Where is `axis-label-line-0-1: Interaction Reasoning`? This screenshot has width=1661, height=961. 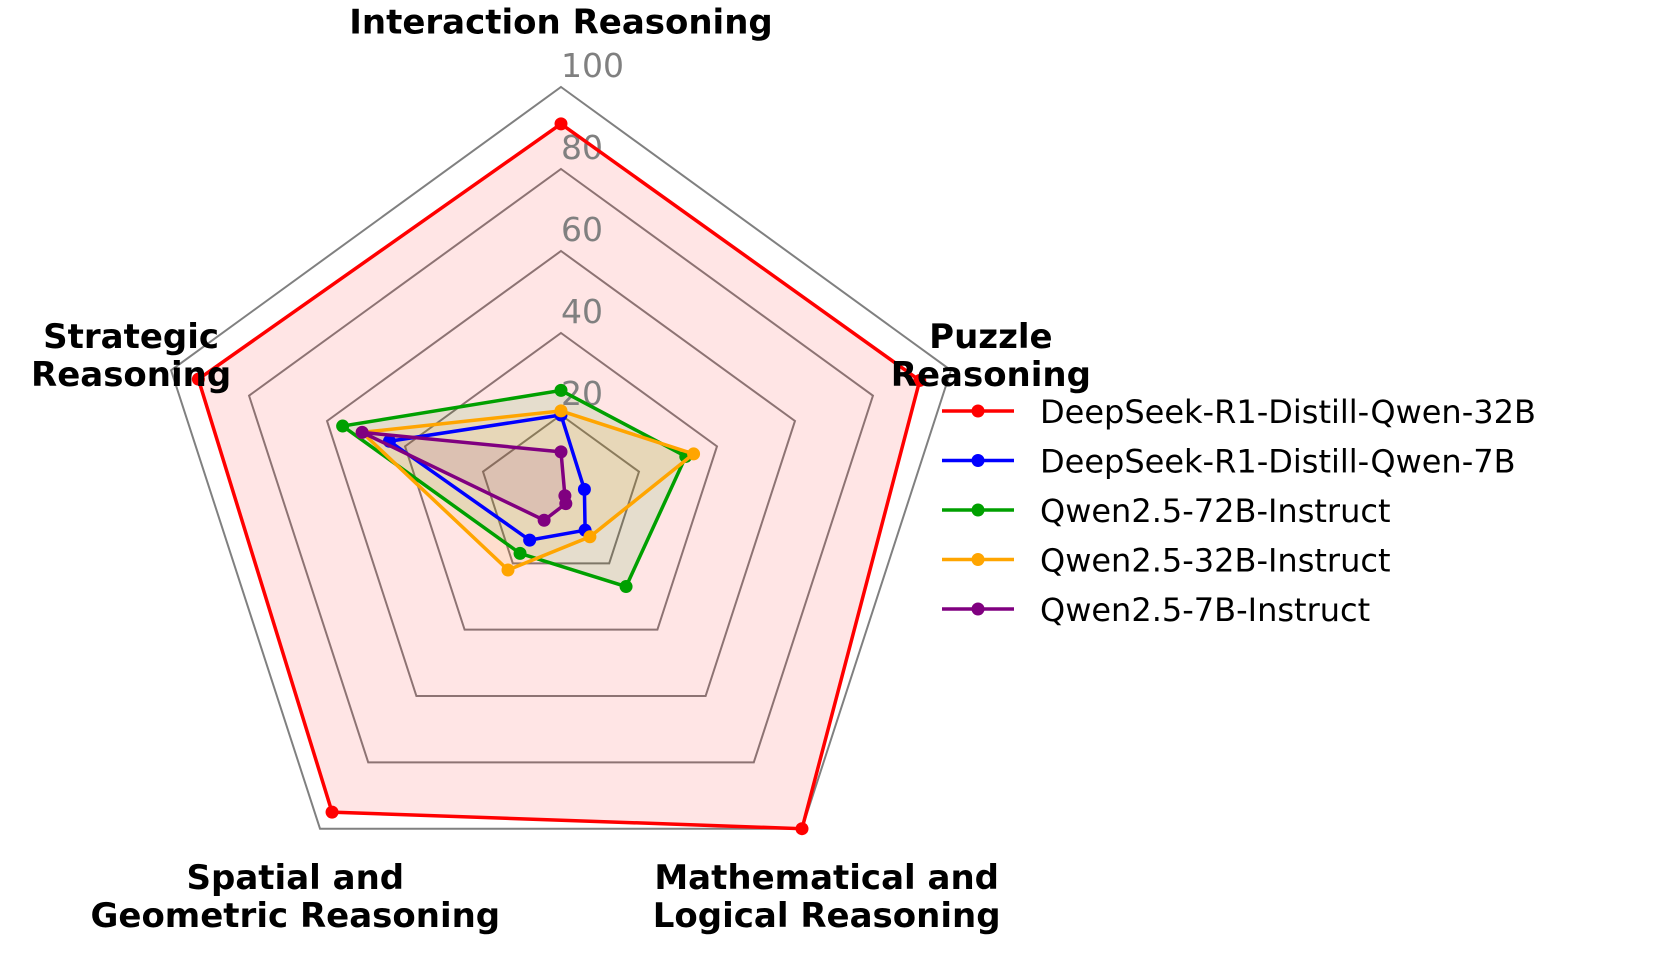 axis-label-line-0-1: Interaction Reasoning is located at coordinates (561, 23).